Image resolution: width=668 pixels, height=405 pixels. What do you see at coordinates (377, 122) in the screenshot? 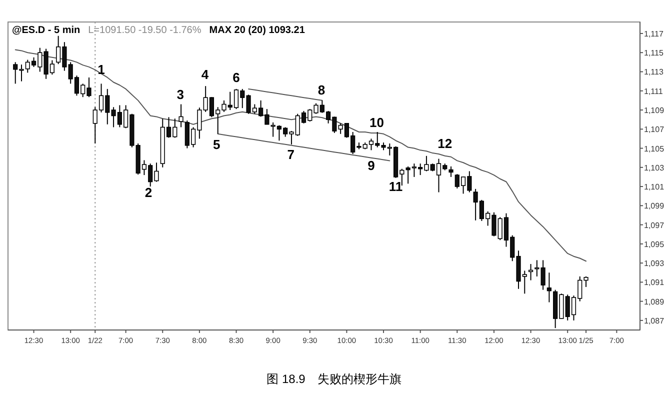
I see `annotation: 10` at bounding box center [377, 122].